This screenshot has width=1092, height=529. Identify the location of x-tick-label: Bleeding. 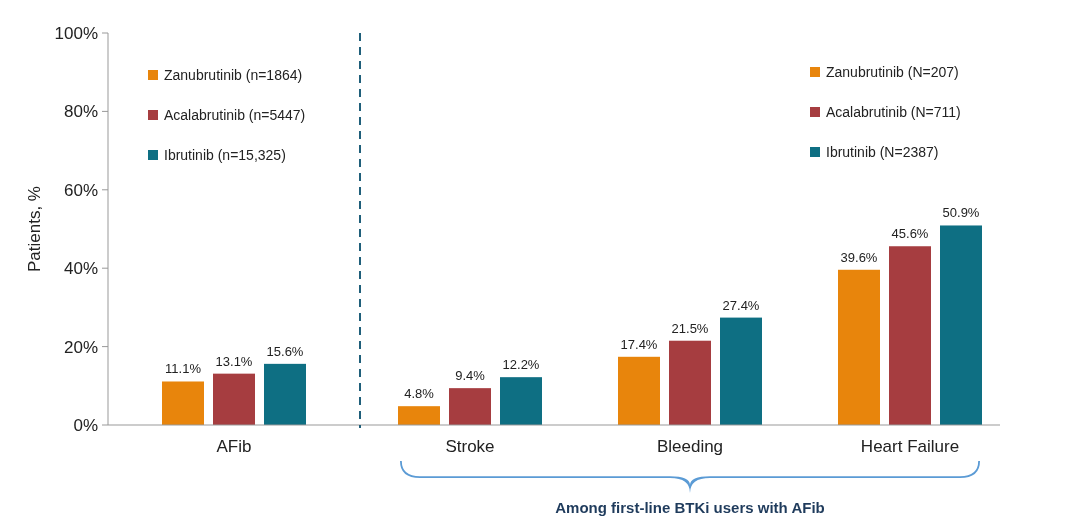
(690, 446).